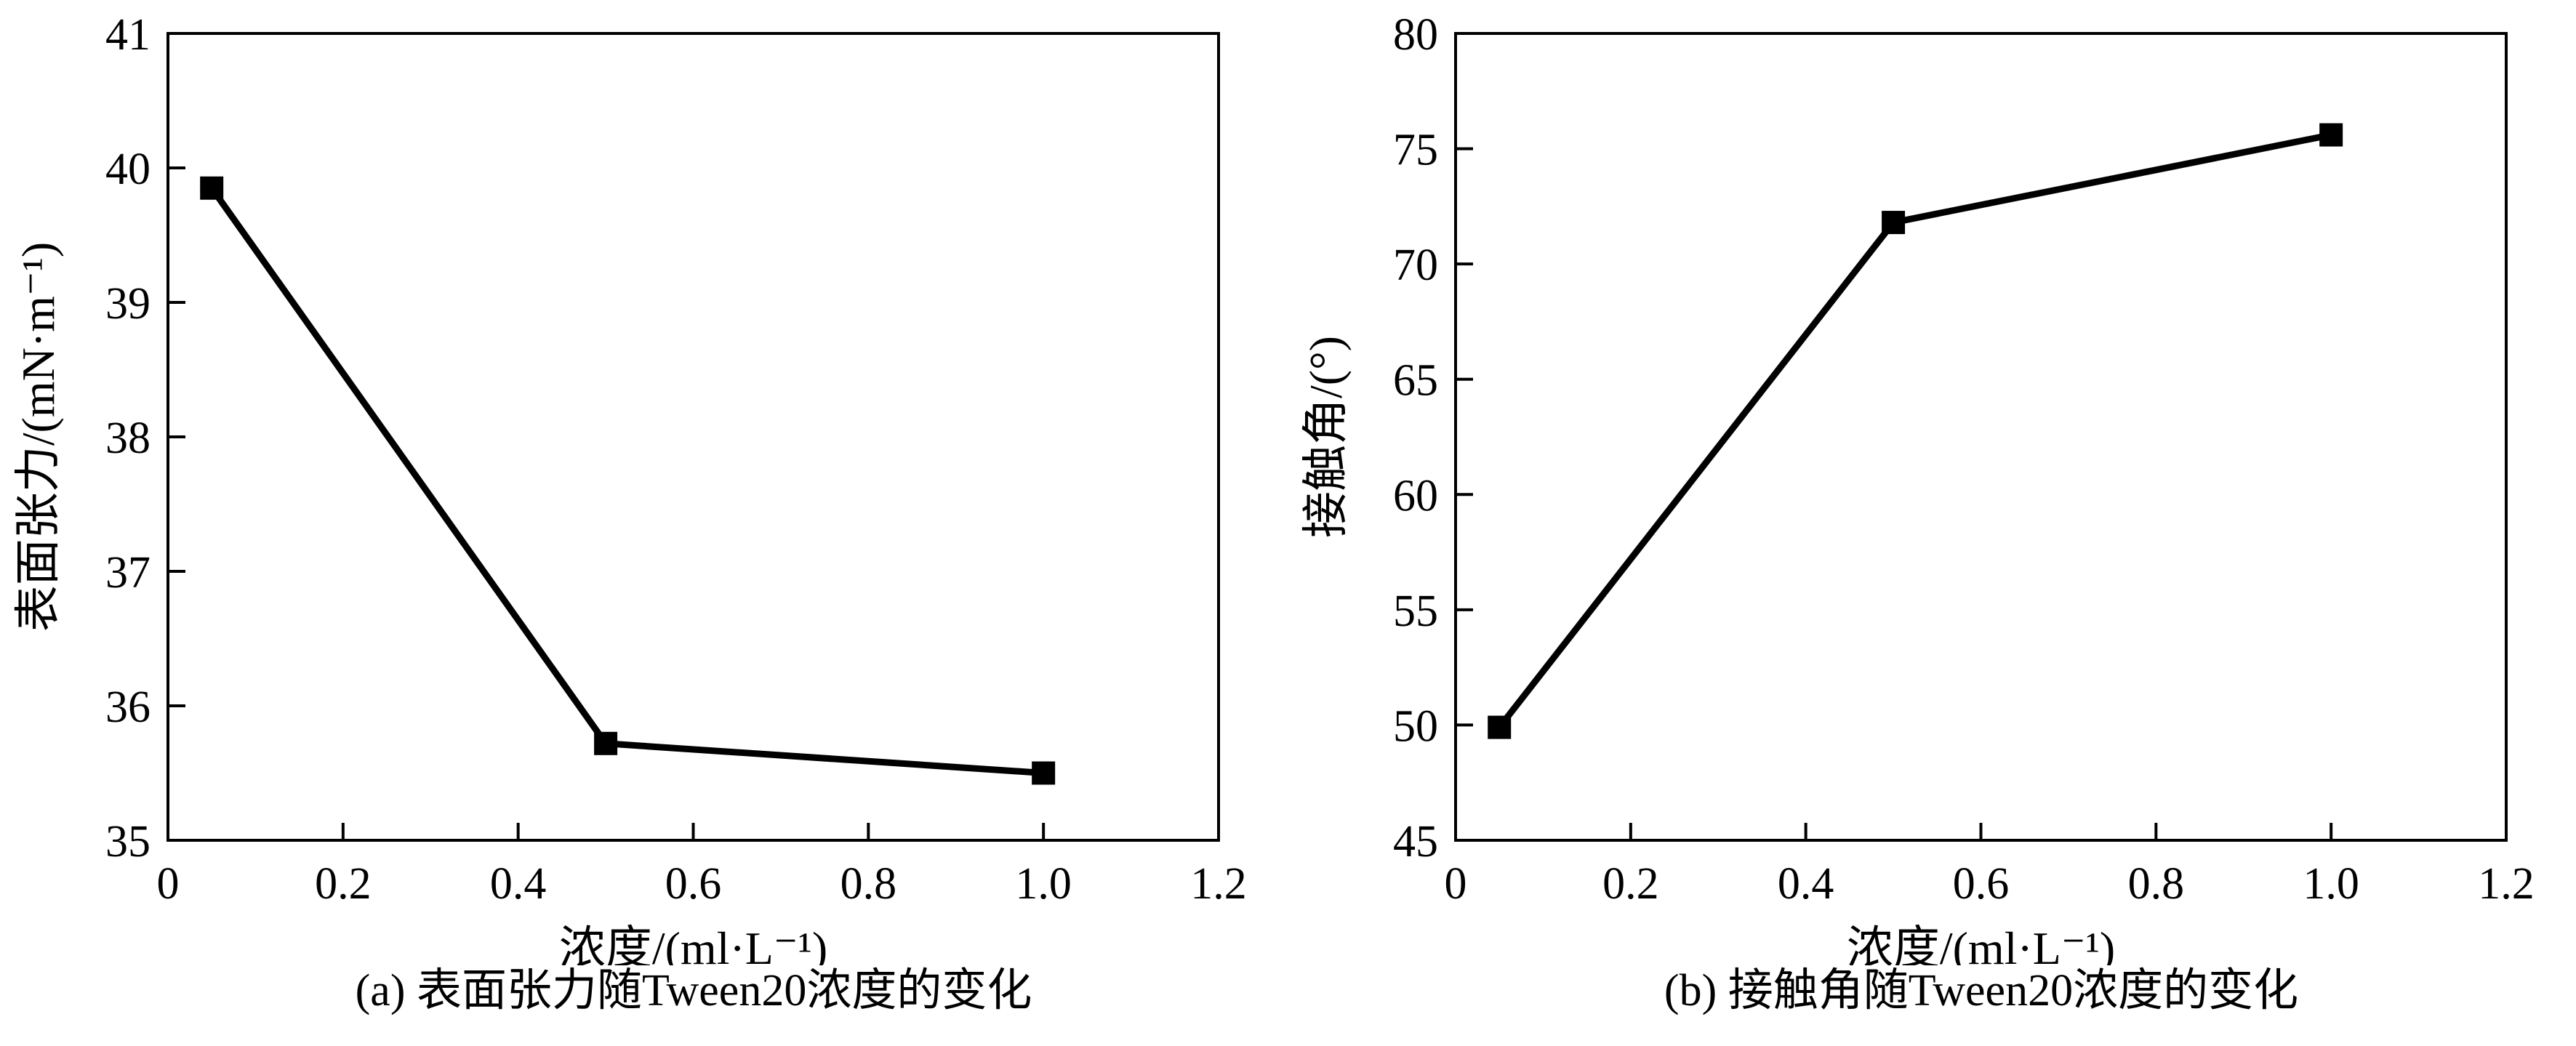 This screenshot has height=1046, width=2576. Describe the element at coordinates (128, 438) in the screenshot. I see `y-axis-tick-label: 38` at that location.